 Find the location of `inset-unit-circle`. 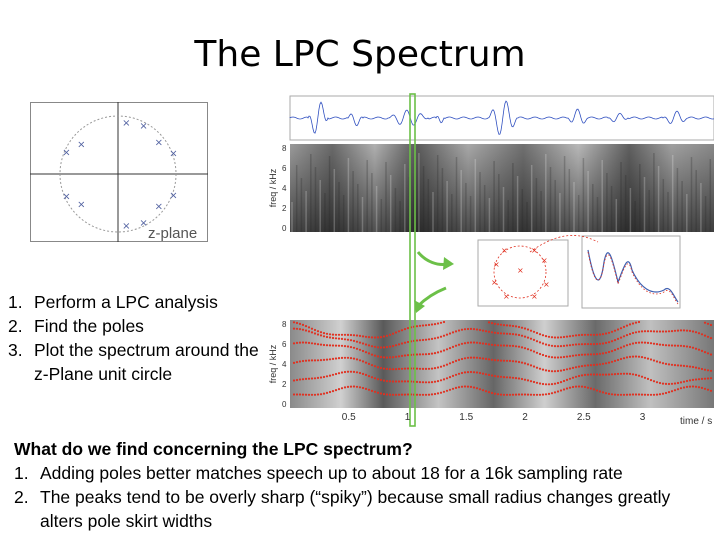

inset-unit-circle is located at coordinates (520, 272).